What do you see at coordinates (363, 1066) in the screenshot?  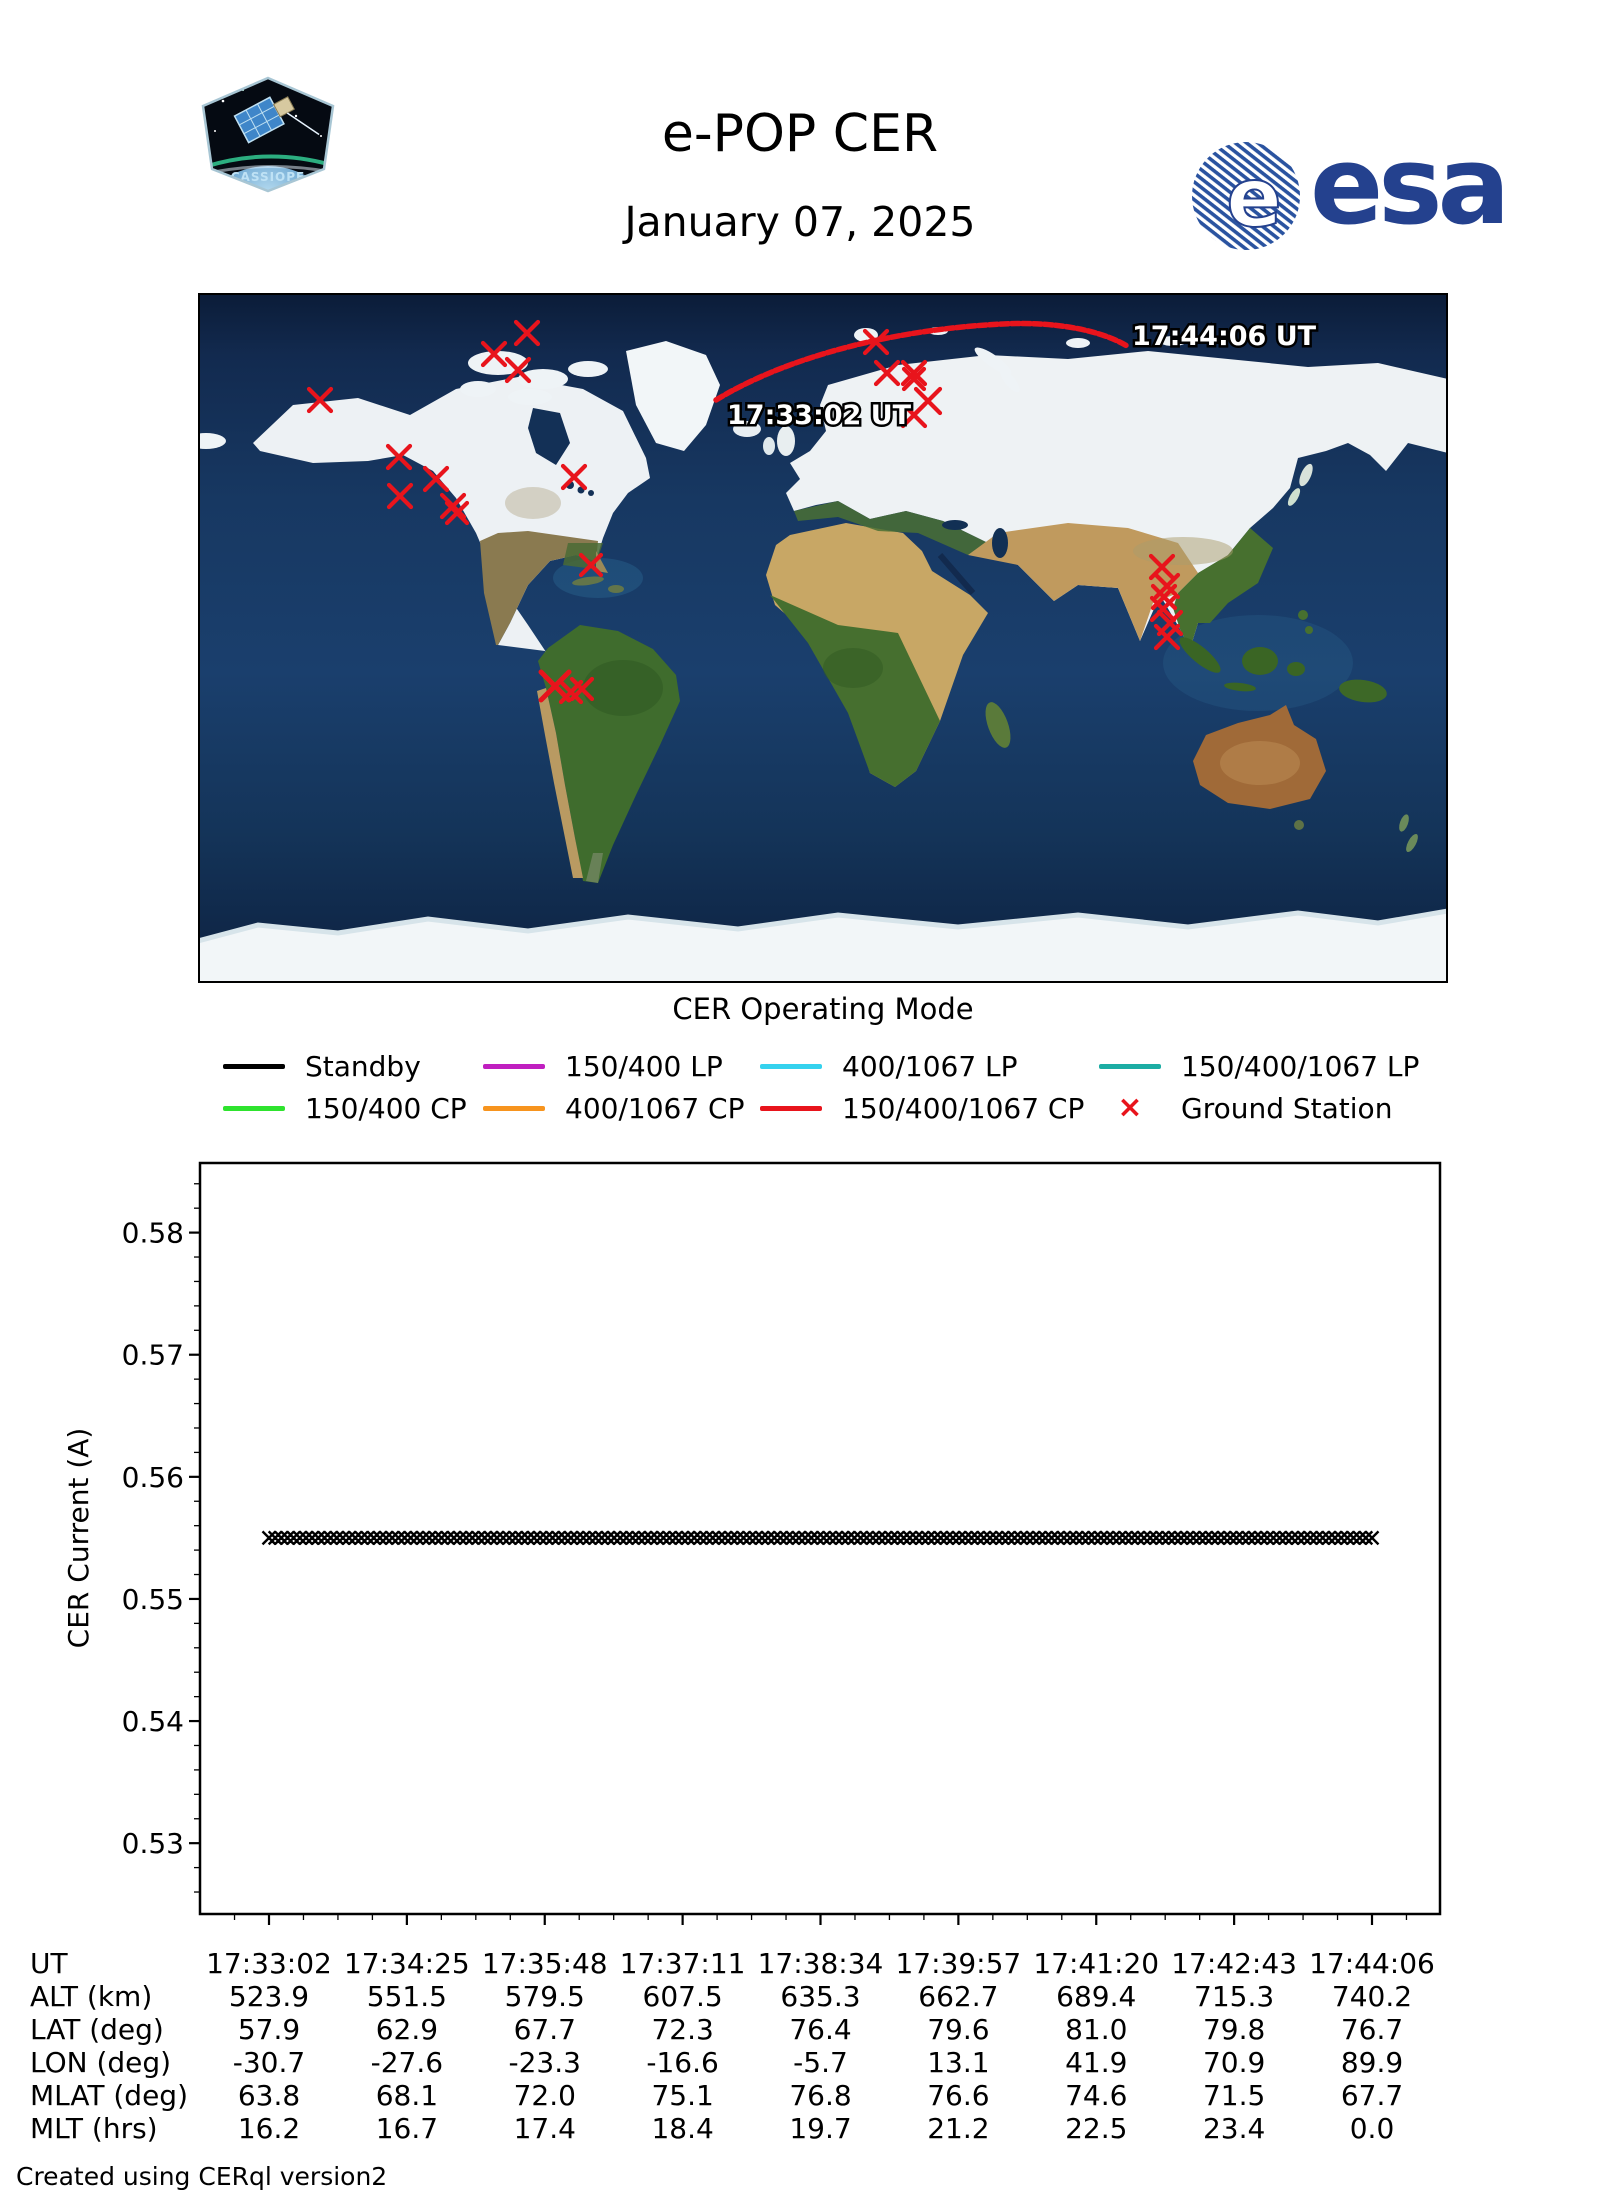 I see `legend-label: Standby` at bounding box center [363, 1066].